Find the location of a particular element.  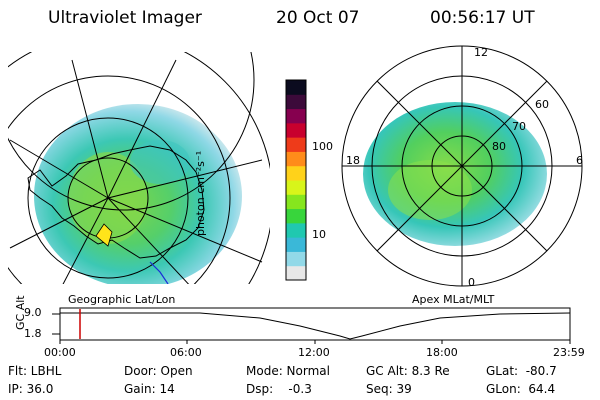

right-panel-caption: Apex MLat/MLT is located at coordinates (453, 299).